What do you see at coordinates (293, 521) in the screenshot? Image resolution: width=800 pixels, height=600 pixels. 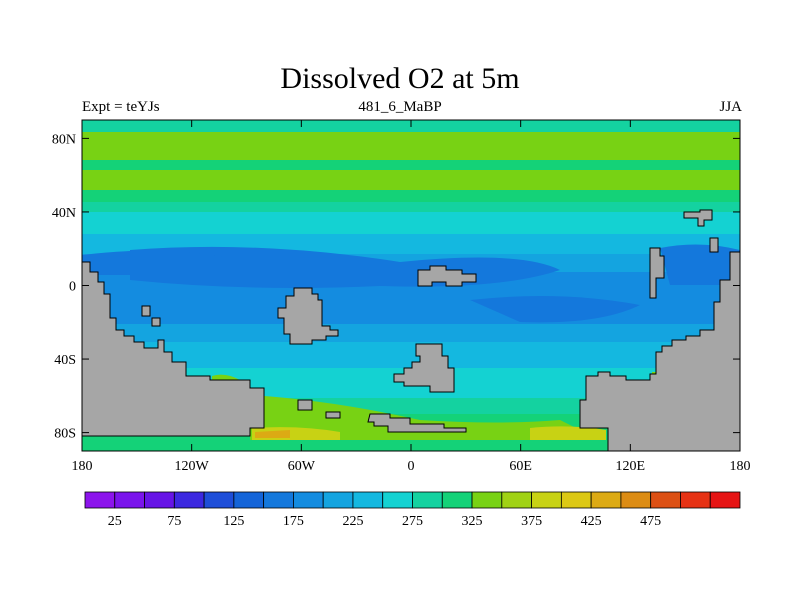 I see `colorbar-label: 175` at bounding box center [293, 521].